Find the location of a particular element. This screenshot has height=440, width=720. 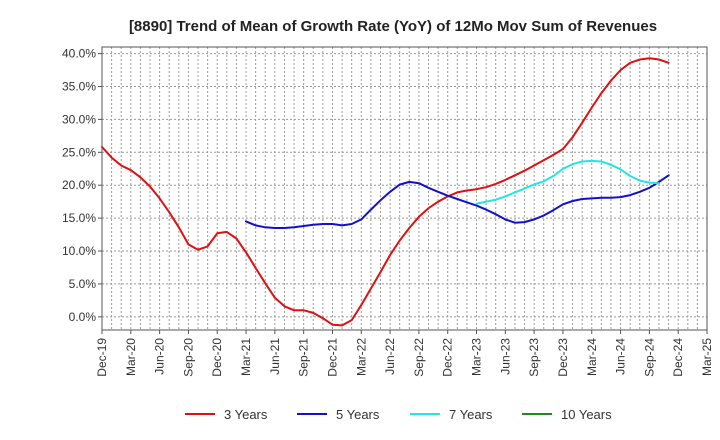

x-tick-label: Sep-21 is located at coordinates (304, 357).